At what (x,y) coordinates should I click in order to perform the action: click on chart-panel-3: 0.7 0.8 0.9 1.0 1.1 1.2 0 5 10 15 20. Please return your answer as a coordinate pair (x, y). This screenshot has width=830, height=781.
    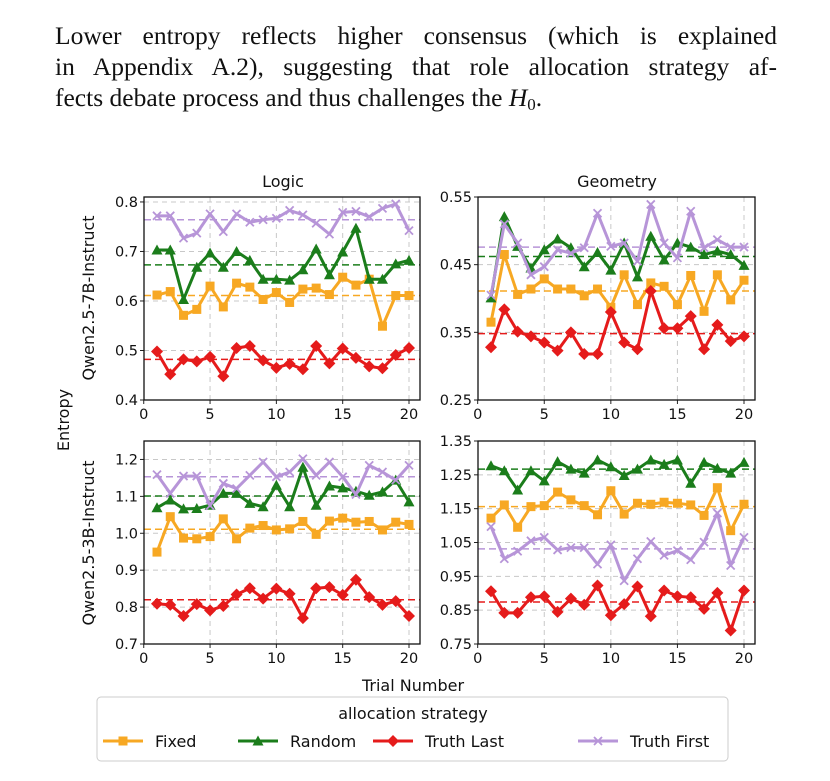
    Looking at the image, I should click on (268, 553).